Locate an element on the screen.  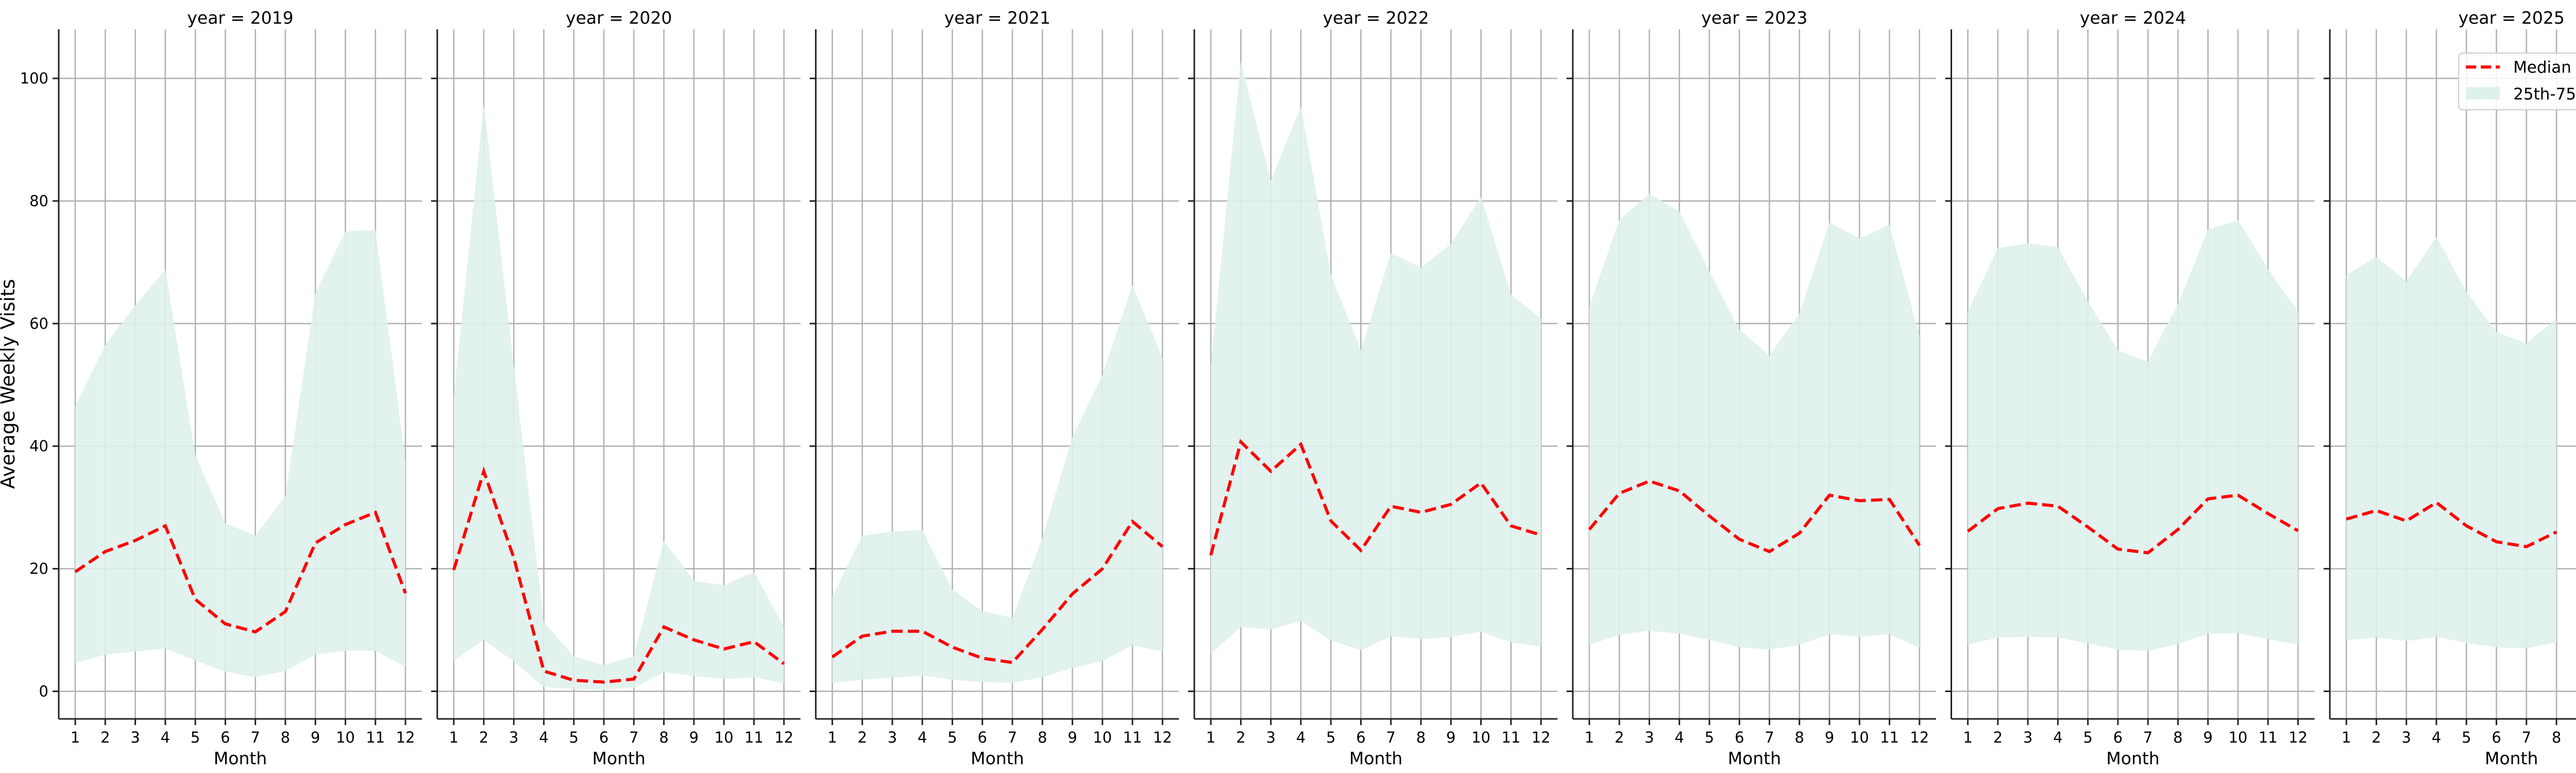
panel-title: year = 2021 is located at coordinates (997, 18).